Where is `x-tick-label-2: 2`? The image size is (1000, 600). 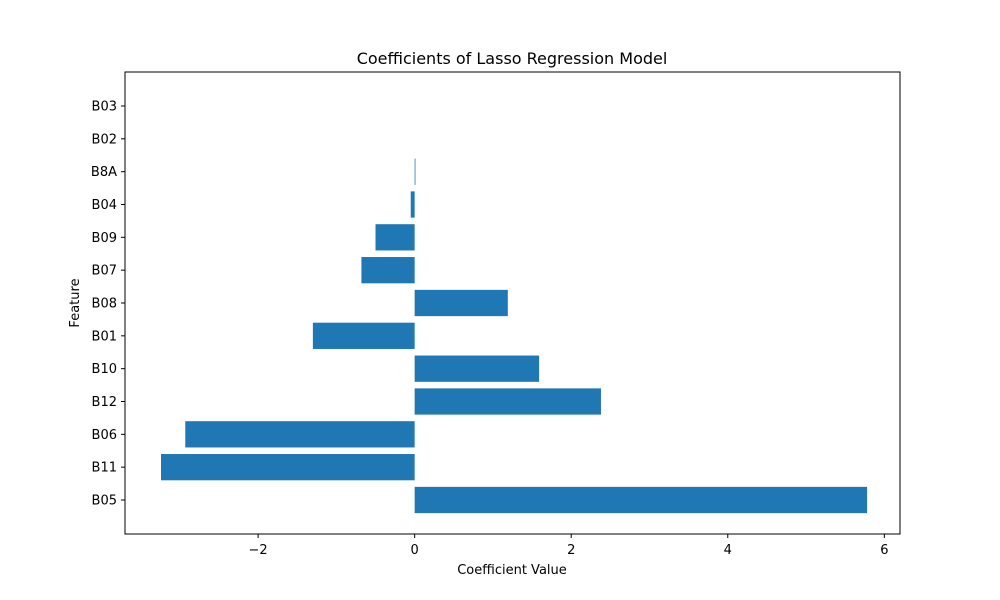
x-tick-label-2: 2 is located at coordinates (571, 550).